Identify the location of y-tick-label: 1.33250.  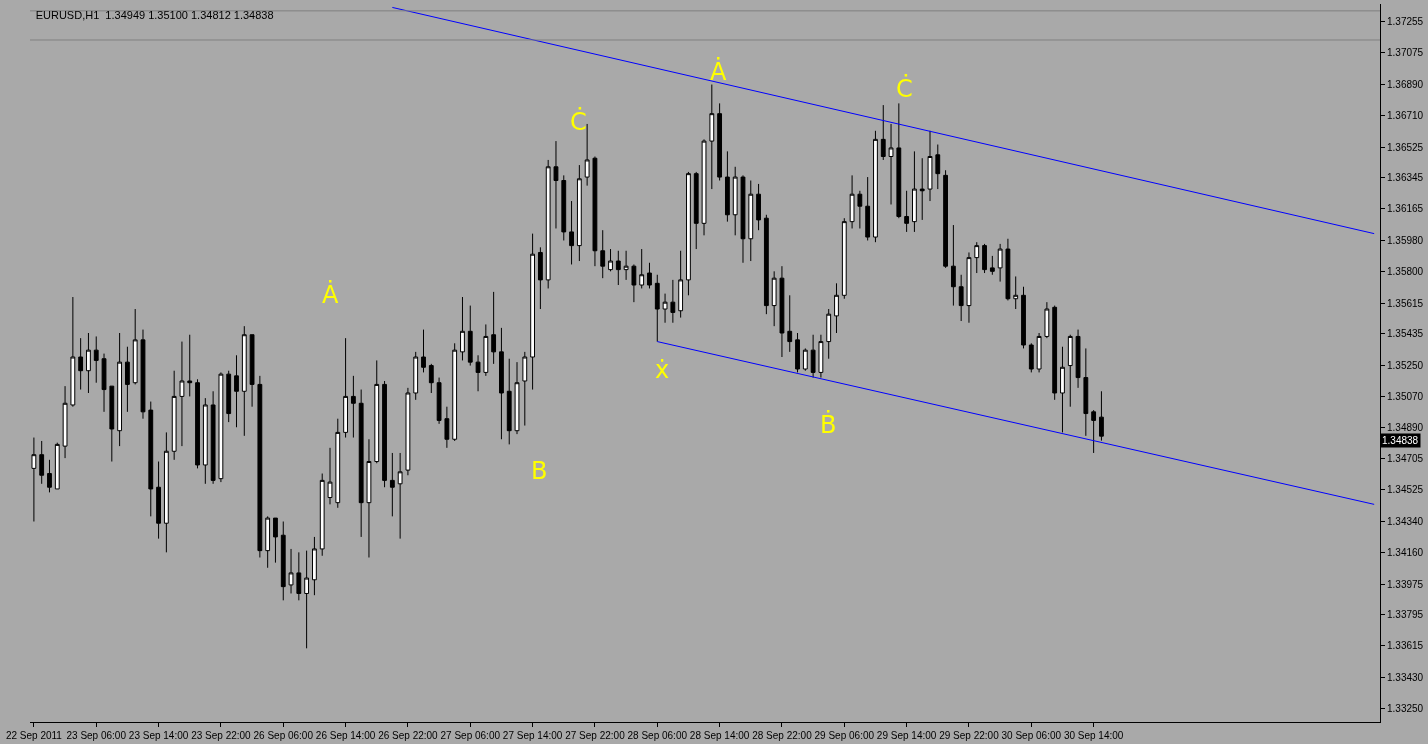
(1405, 708).